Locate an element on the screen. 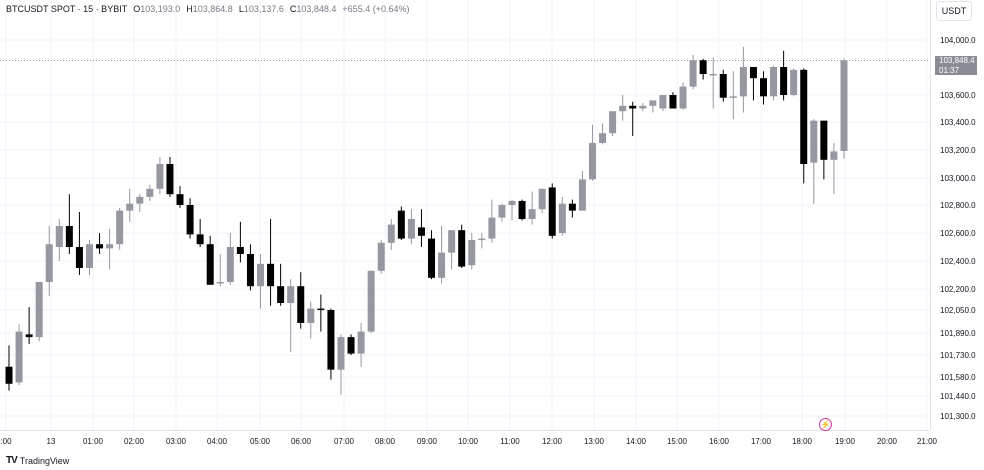 This screenshot has height=470, width=984. time-tick-label: 03:00 is located at coordinates (176, 441).